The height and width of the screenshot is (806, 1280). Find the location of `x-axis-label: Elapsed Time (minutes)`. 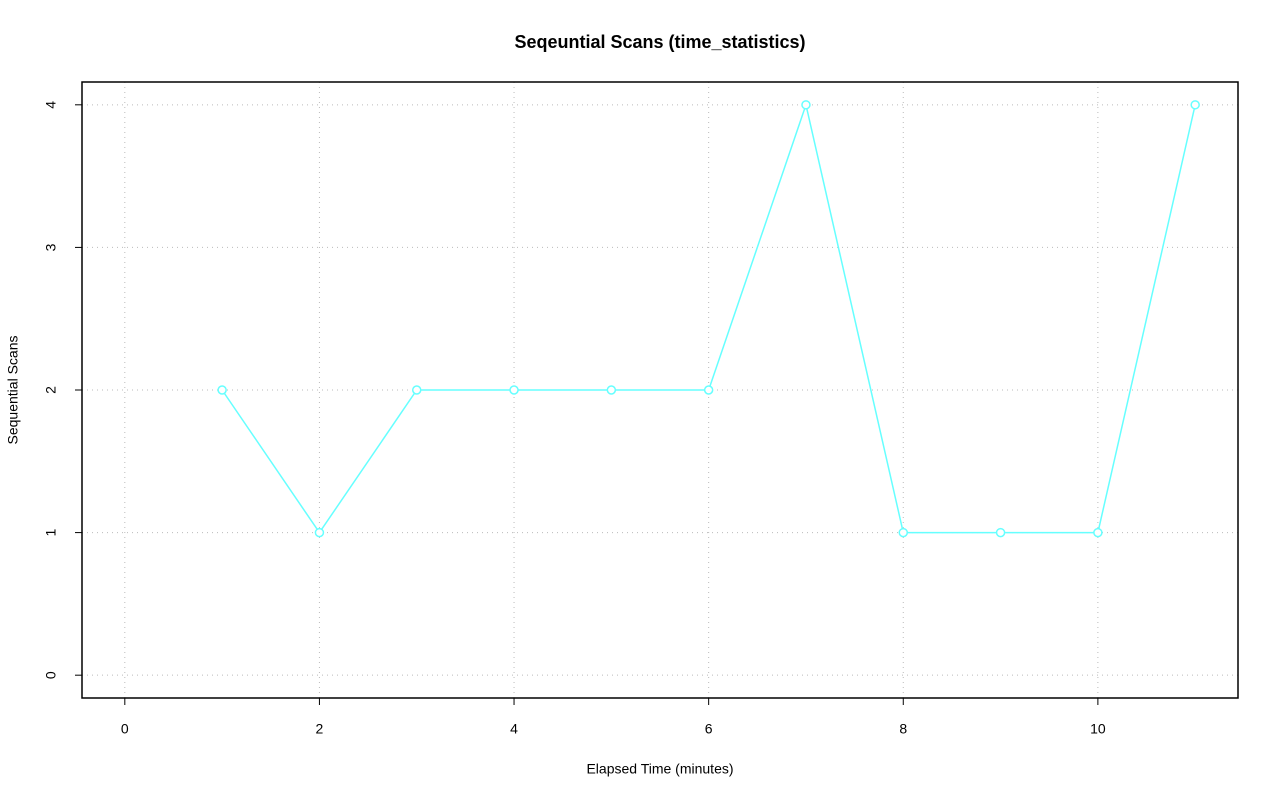

x-axis-label: Elapsed Time (minutes) is located at coordinates (659, 769).